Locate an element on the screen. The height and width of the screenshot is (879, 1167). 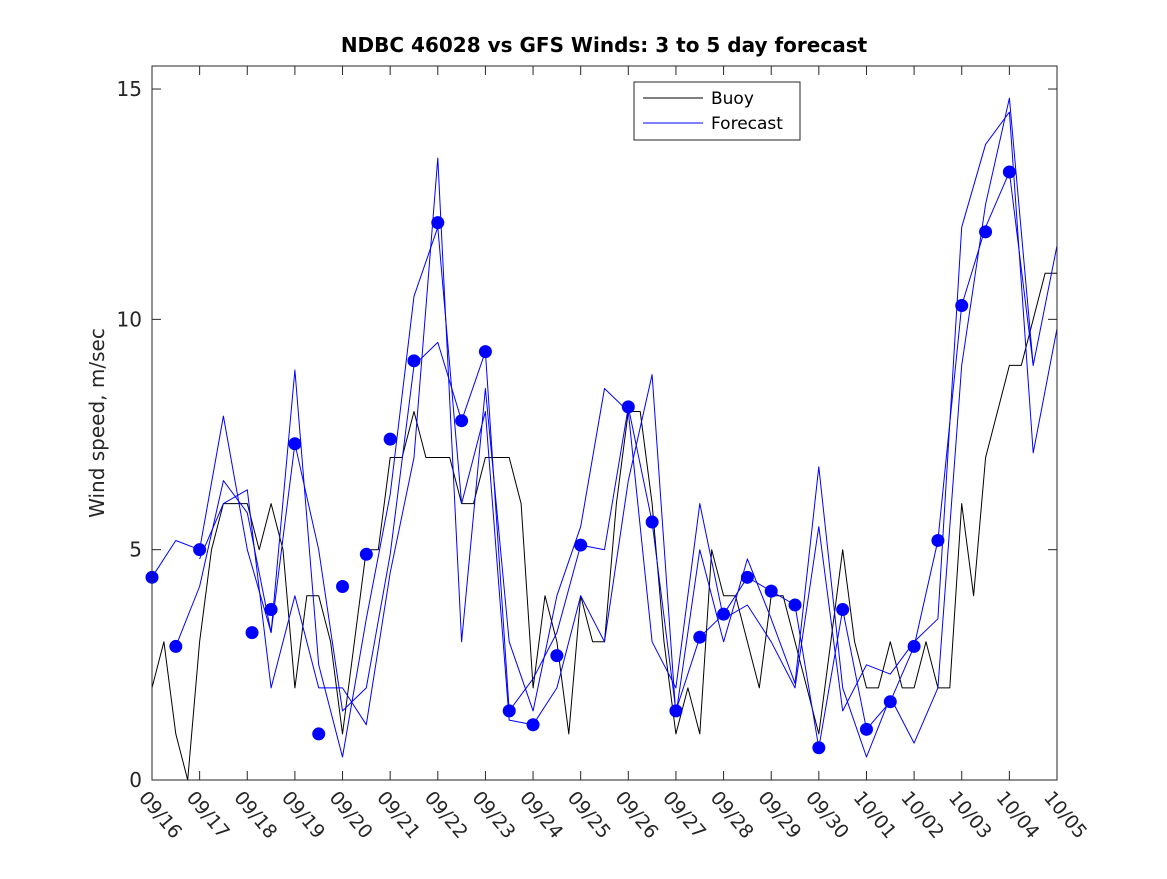
legend: Buoy Forecast is located at coordinates (717, 111).